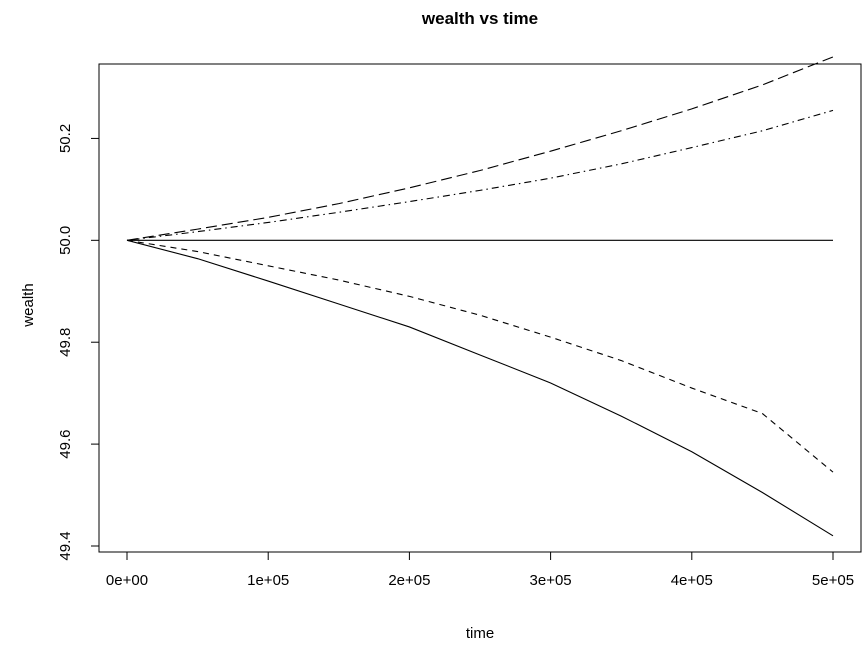 This screenshot has width=864, height=649. What do you see at coordinates (480, 633) in the screenshot?
I see `x-axis-label: time` at bounding box center [480, 633].